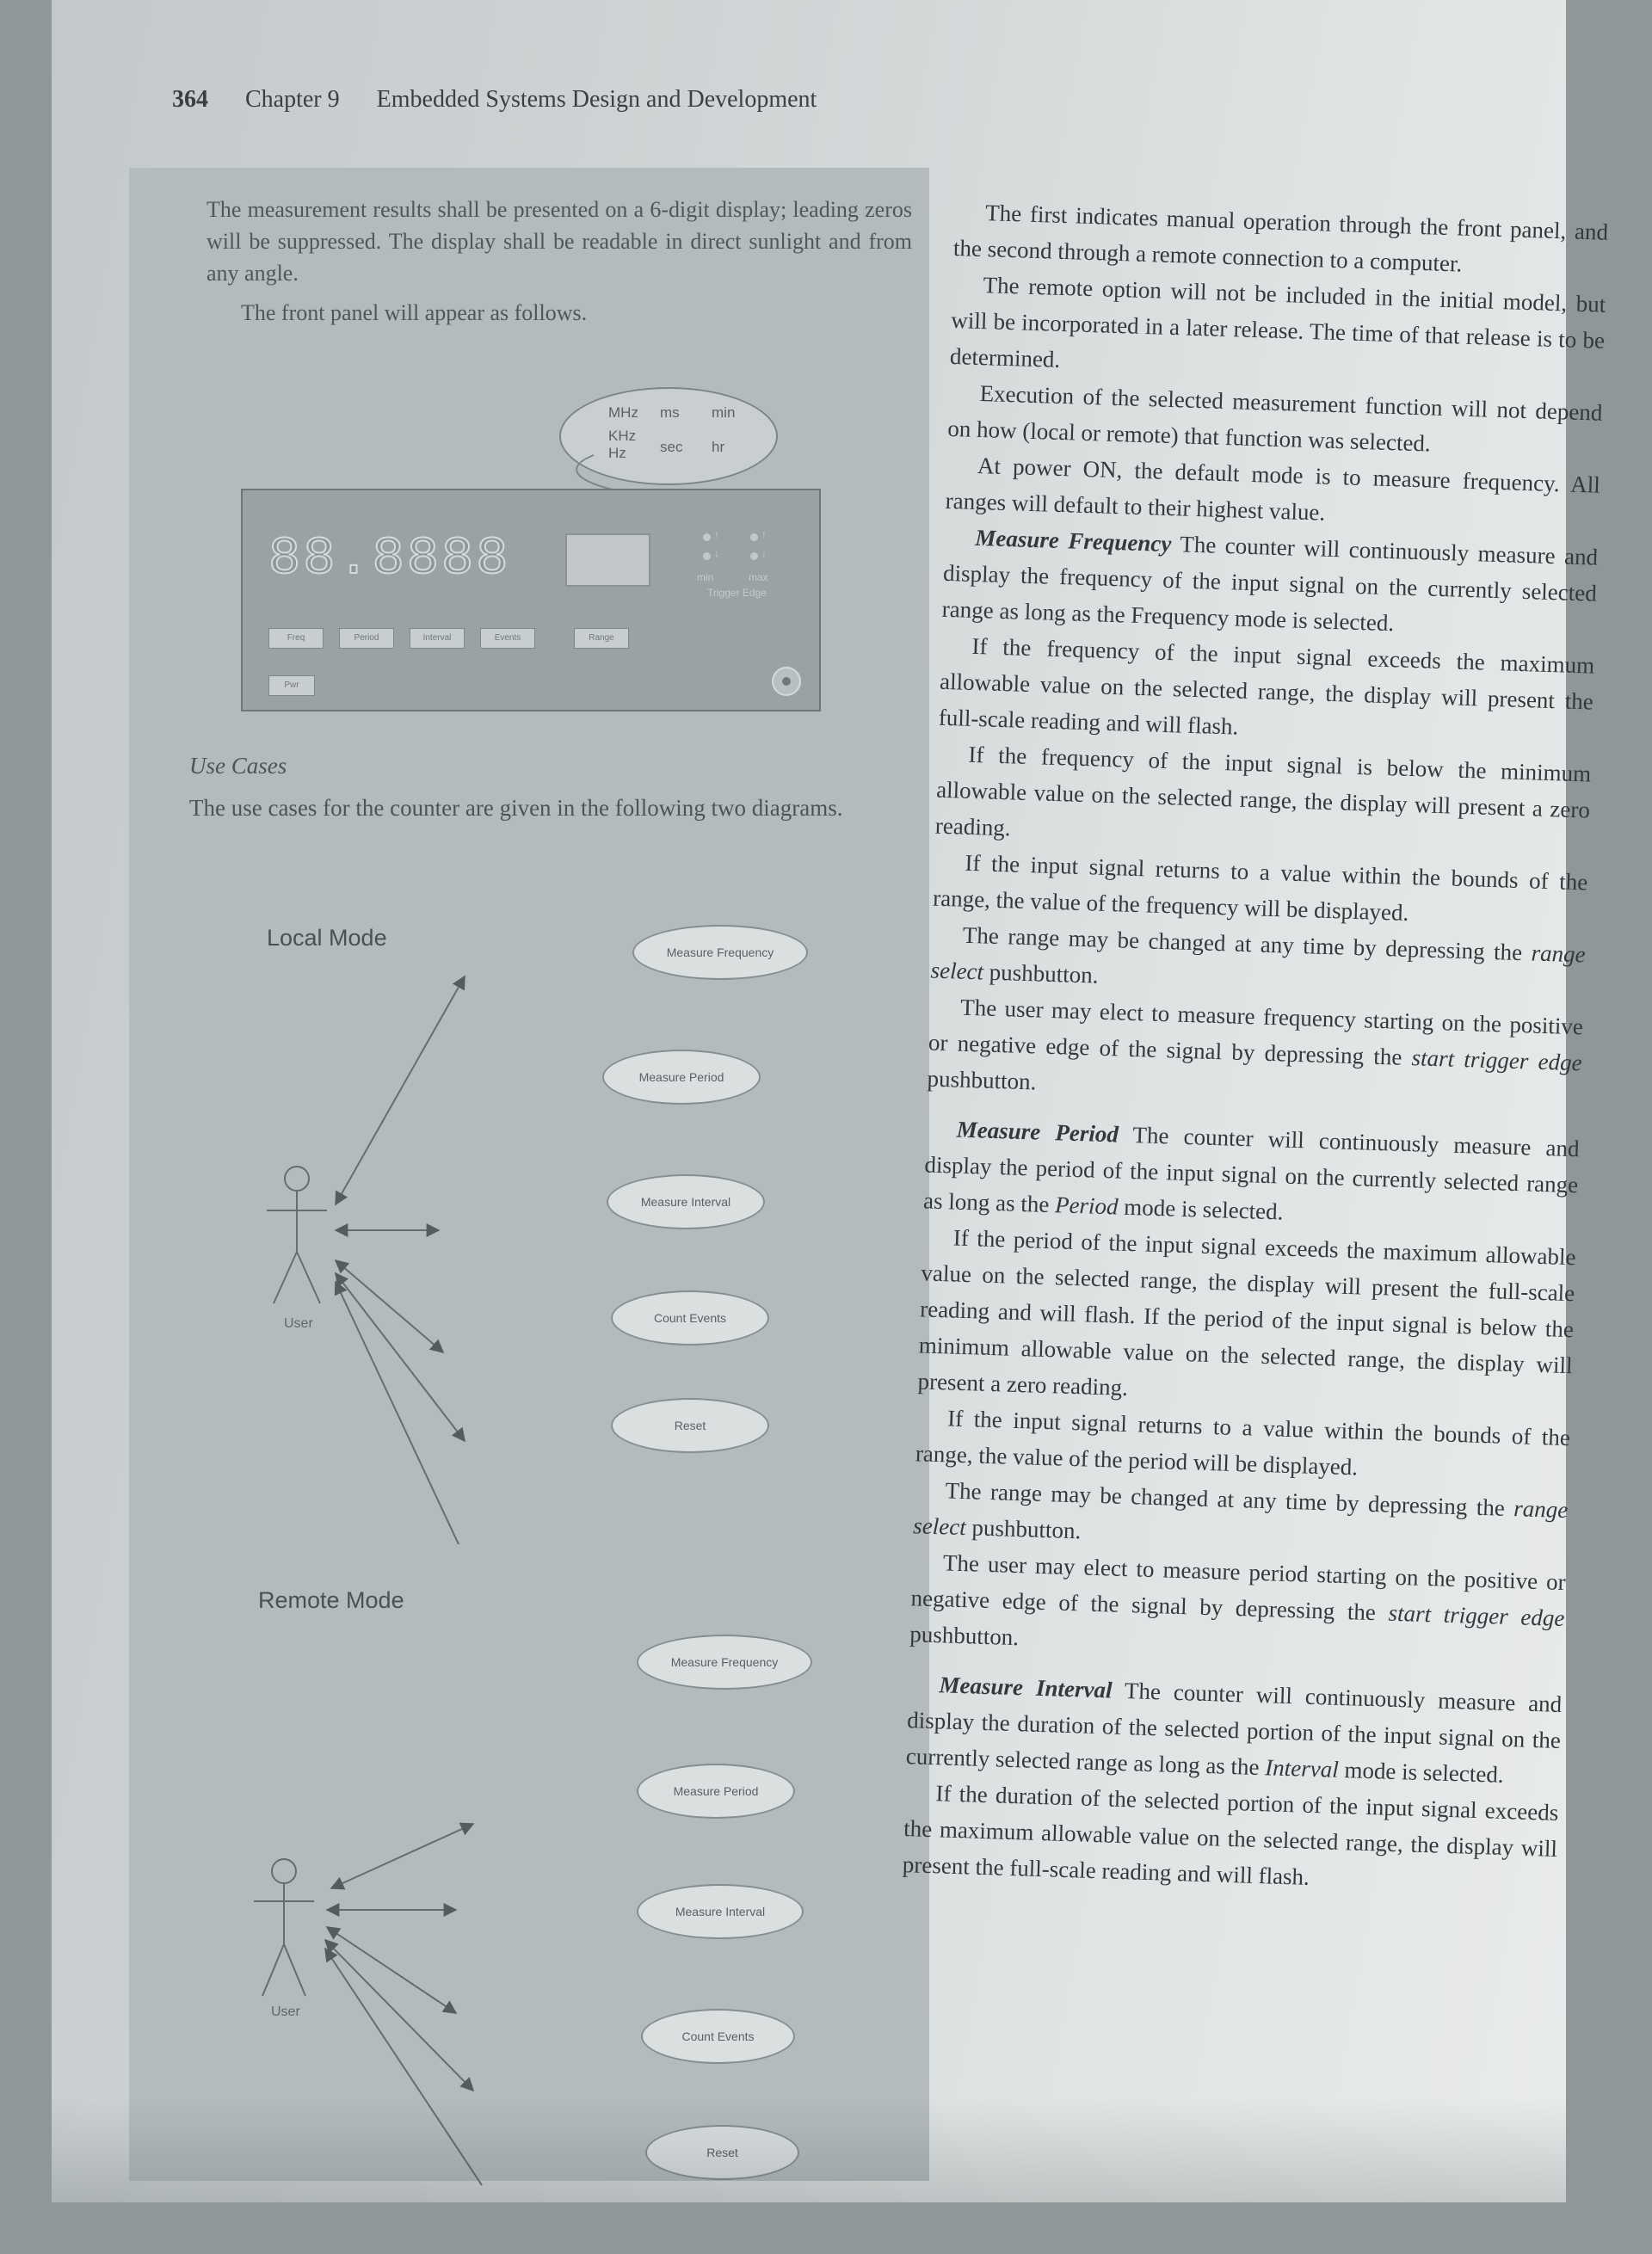 The image size is (1652, 2254). I want to click on trigger-led-up-max, so click(754, 537).